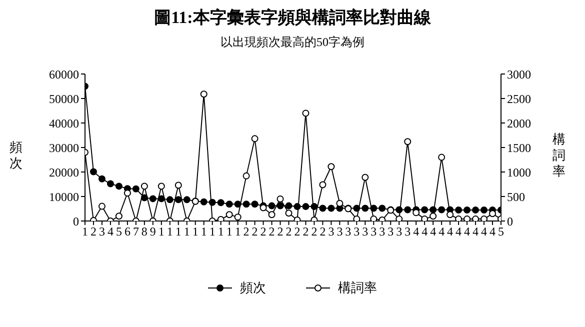 Image resolution: width=585 pixels, height=327 pixels. I want to click on y-tick-label: 40000, so click(64, 123).